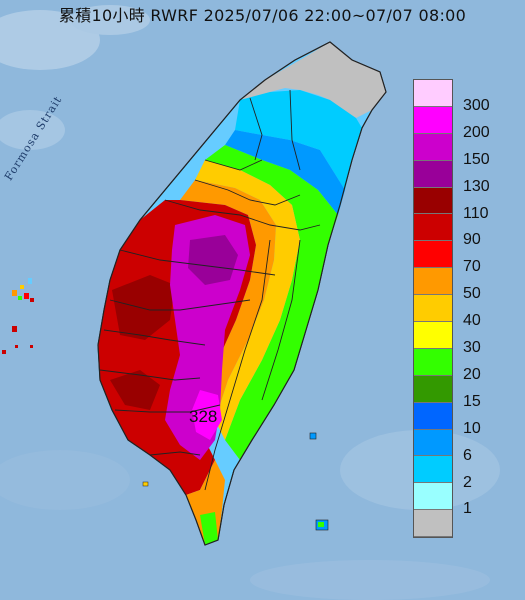  I want to click on legend-label: 90, so click(472, 240).